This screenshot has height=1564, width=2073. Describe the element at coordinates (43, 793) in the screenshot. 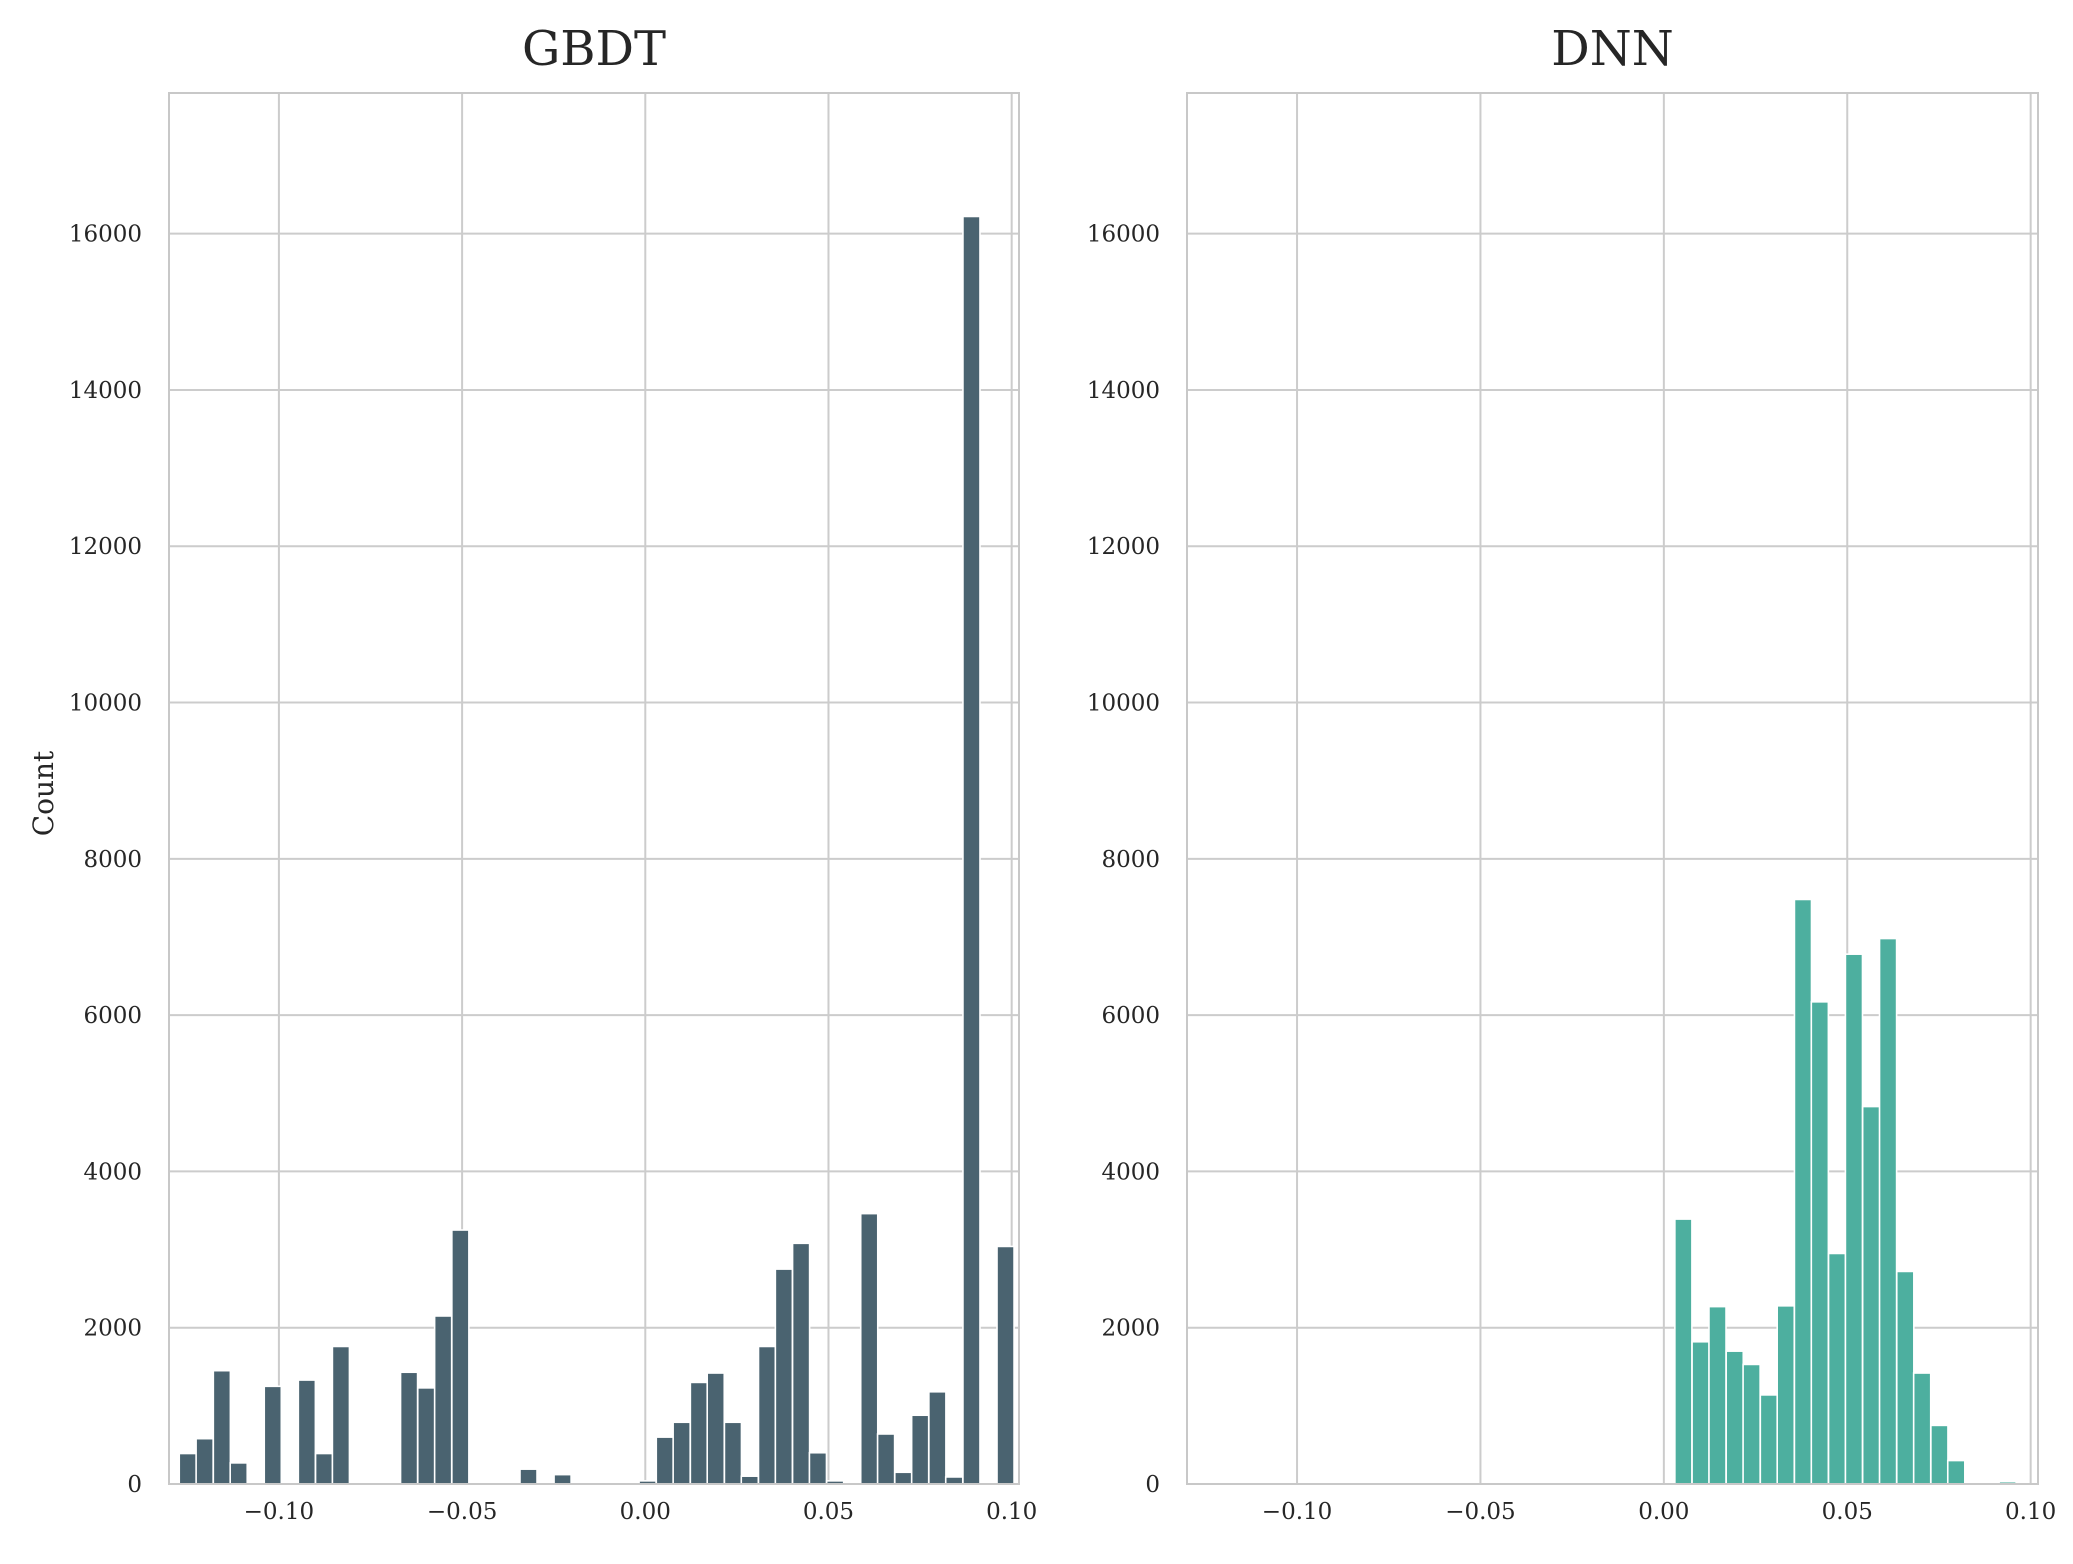

I see `gbdt-y-axis-label: Count` at that location.